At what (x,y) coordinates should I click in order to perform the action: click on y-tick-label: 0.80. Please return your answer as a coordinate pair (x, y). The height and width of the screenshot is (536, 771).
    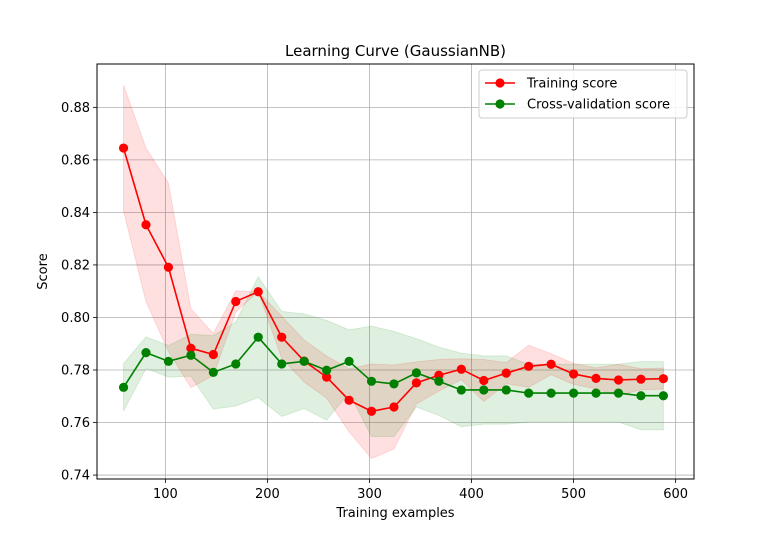
    Looking at the image, I should click on (75, 318).